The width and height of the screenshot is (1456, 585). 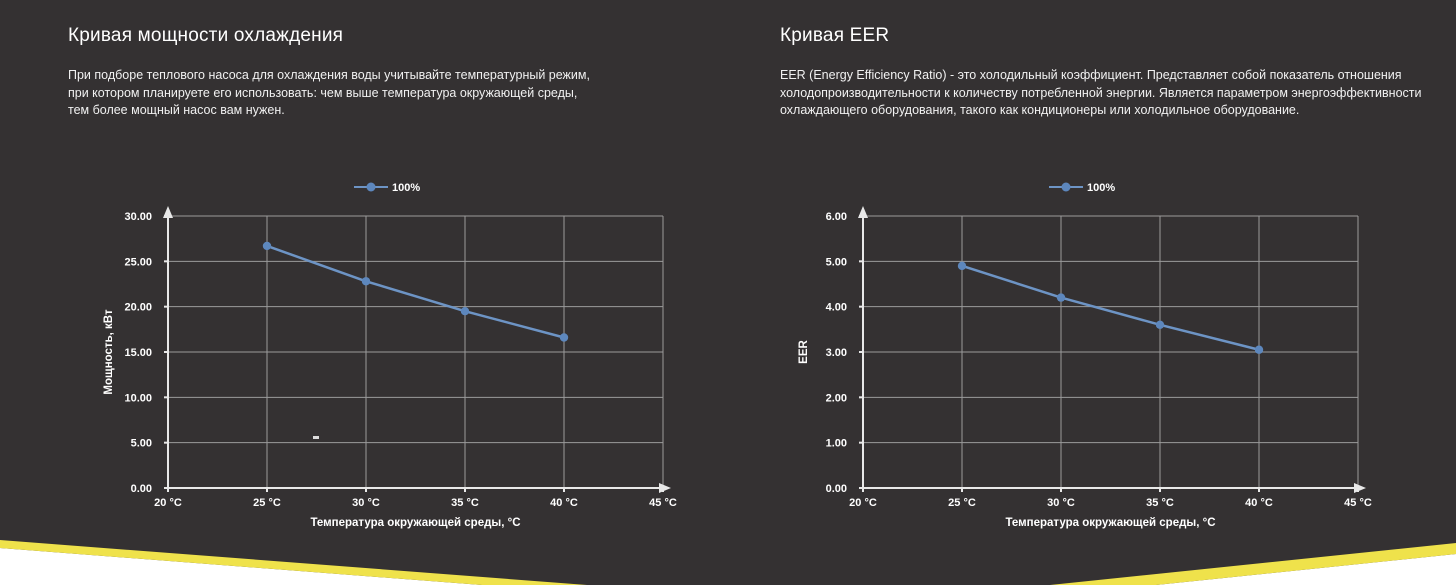 What do you see at coordinates (138, 398) in the screenshot?
I see `svg-text: 10.00` at bounding box center [138, 398].